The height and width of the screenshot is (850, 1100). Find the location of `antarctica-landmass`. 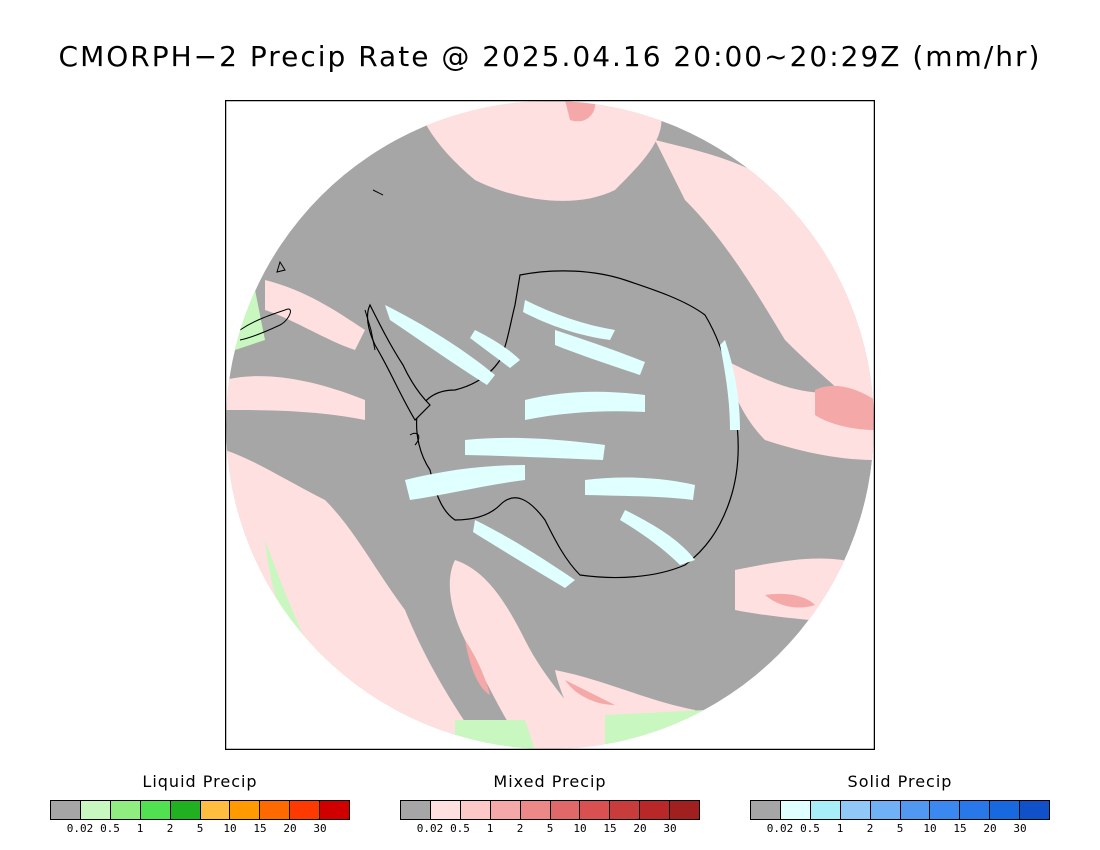

antarctica-landmass is located at coordinates (577, 424).